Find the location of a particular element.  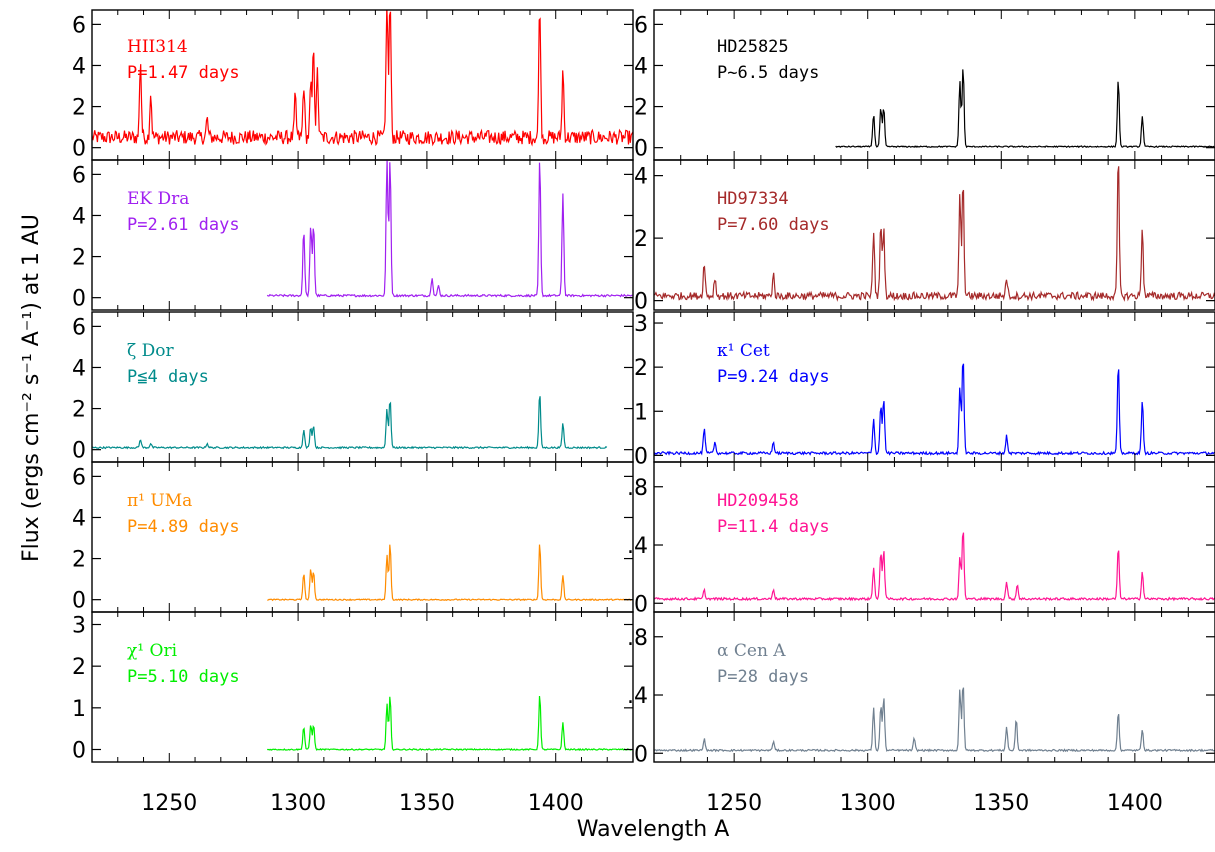

panel-right-0: 0 2 4 6 HD25825 P~6.5 days is located at coordinates (924, 85).